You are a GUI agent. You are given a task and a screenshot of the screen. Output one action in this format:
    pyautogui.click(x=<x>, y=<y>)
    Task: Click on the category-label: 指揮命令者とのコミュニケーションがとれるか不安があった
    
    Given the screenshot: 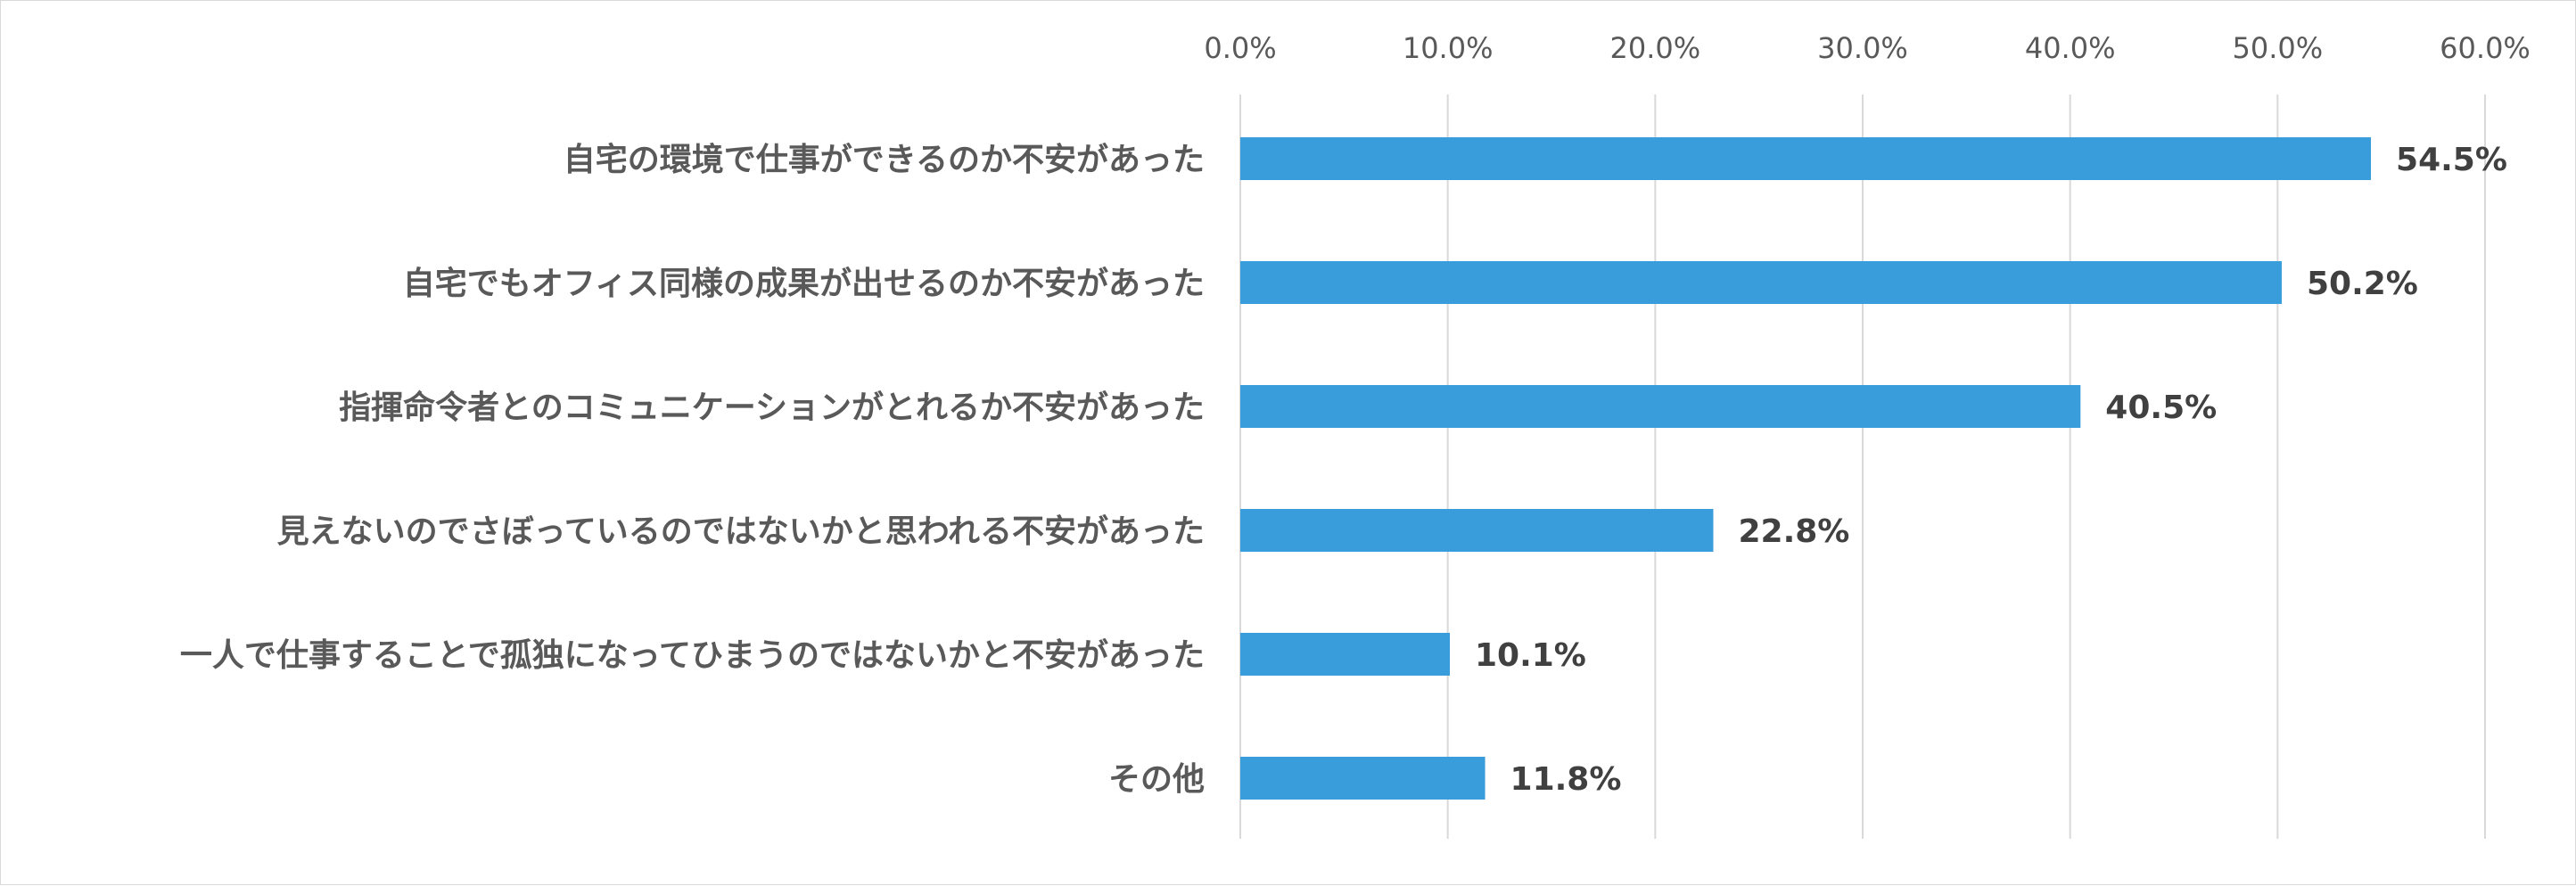 What is the action you would take?
    pyautogui.click(x=772, y=407)
    